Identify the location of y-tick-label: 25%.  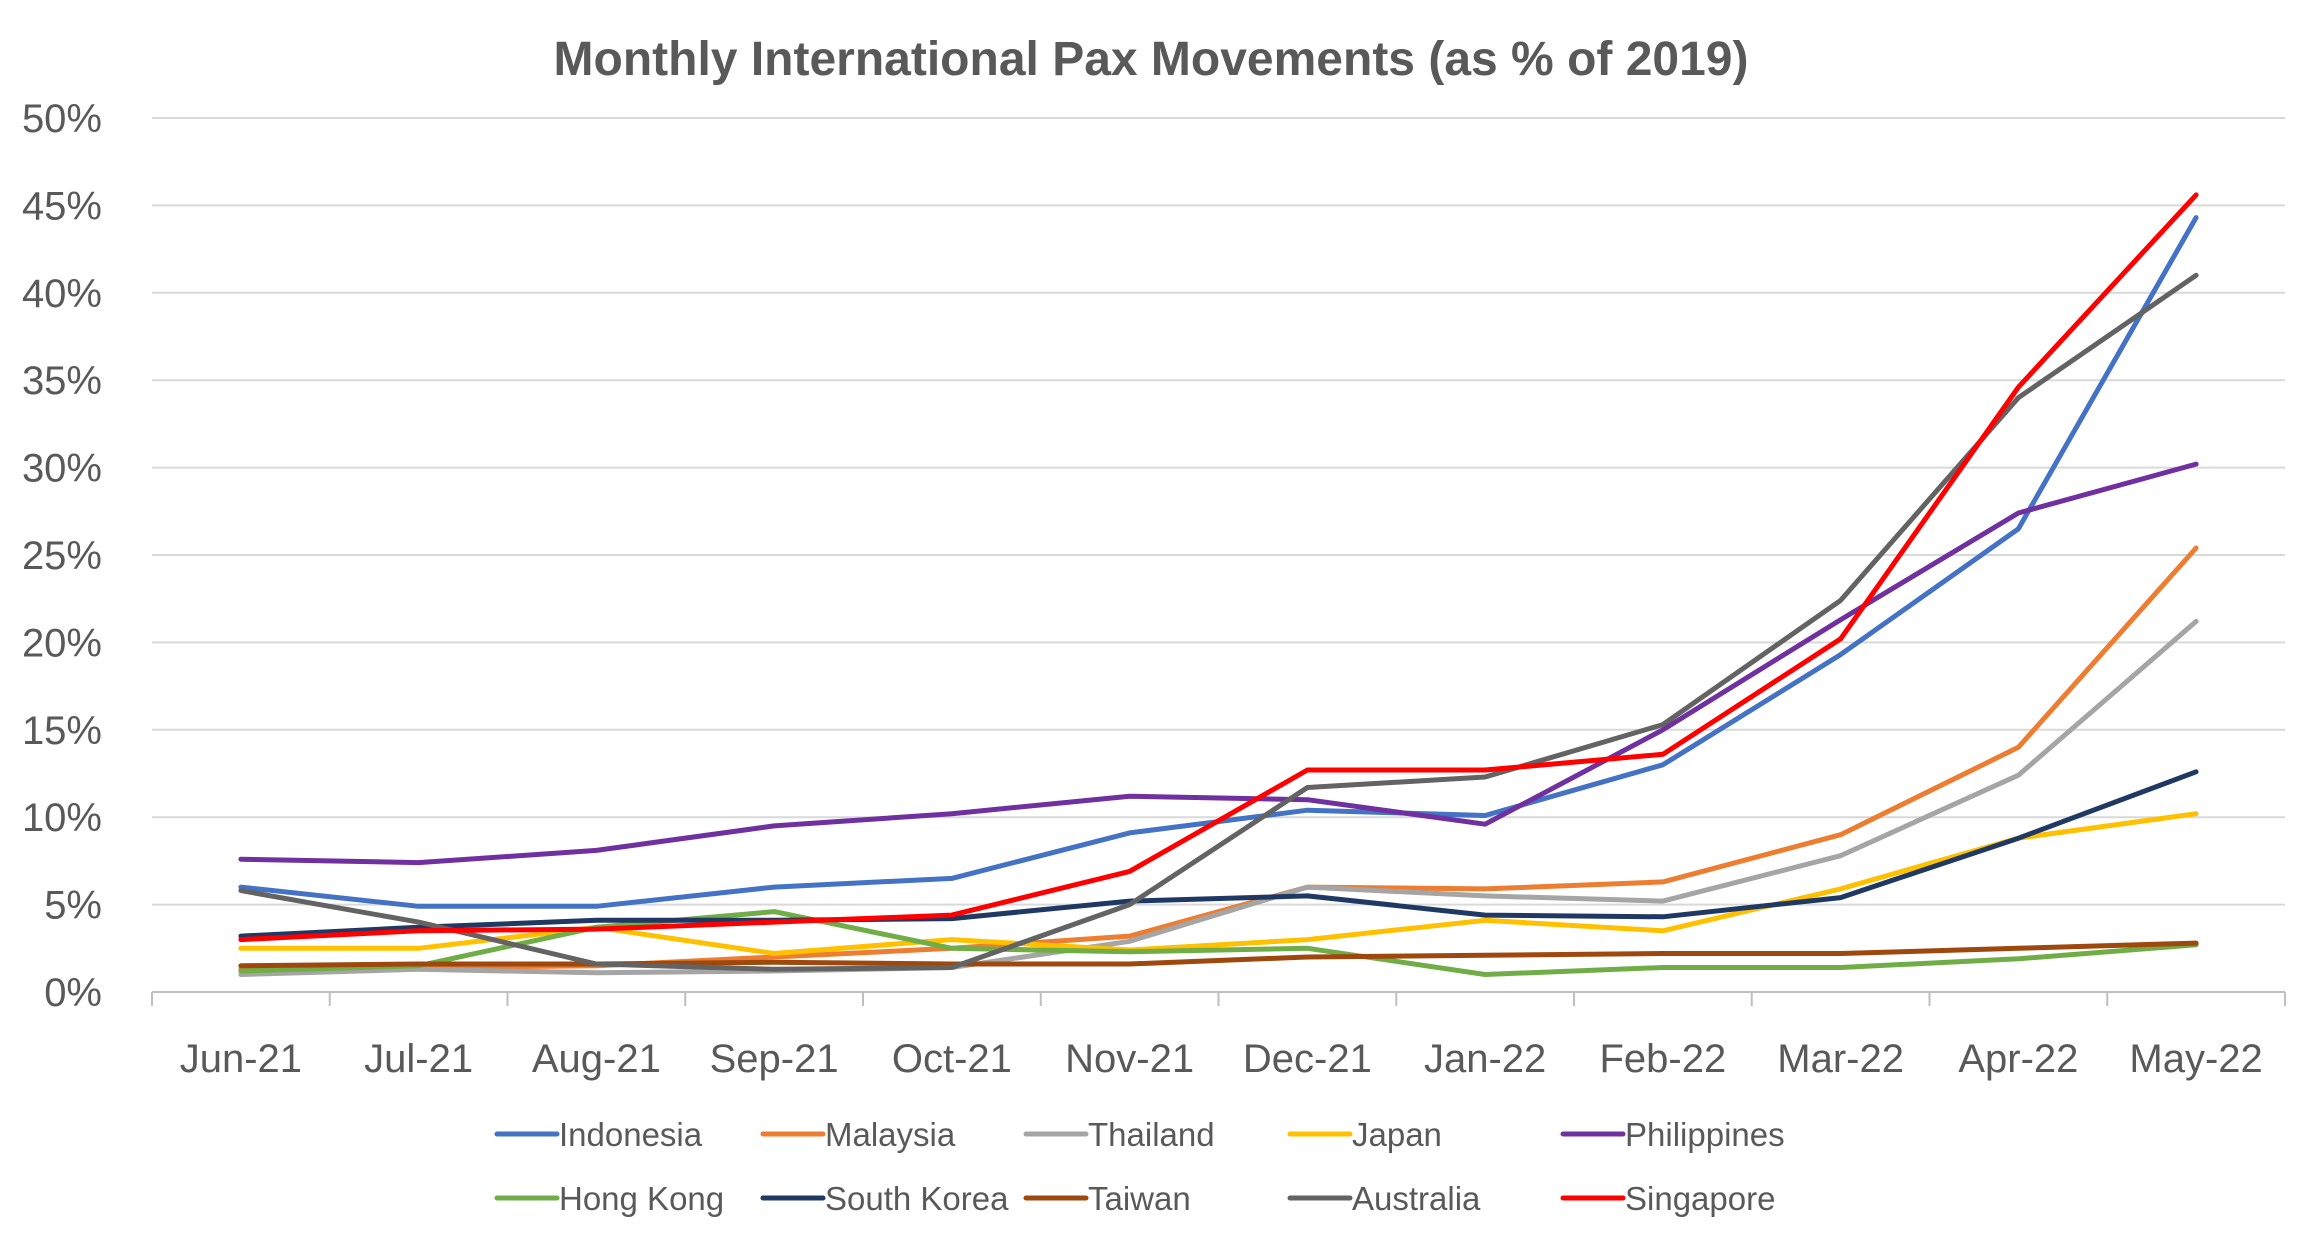
(62, 556).